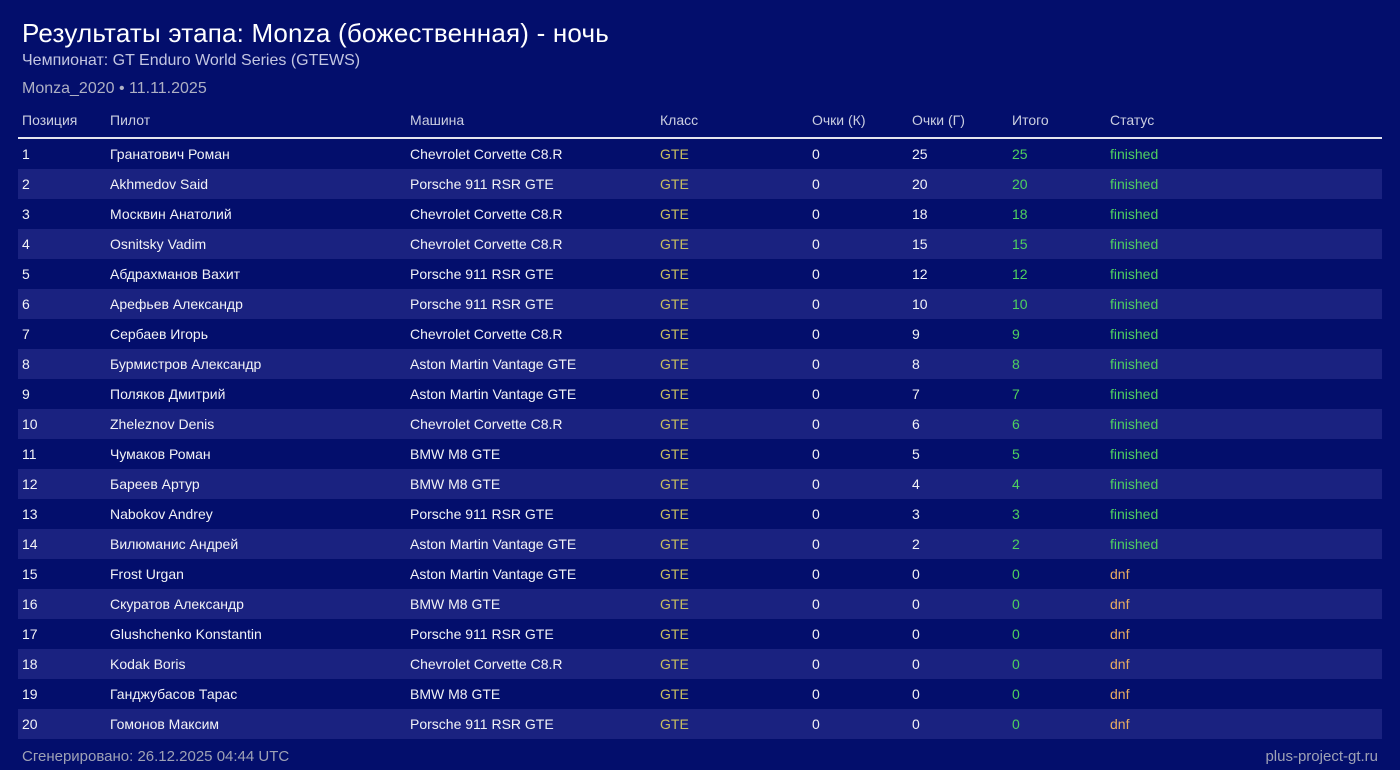 This screenshot has height=770, width=1400. Describe the element at coordinates (920, 214) in the screenshot. I see `points-g-cell: 18` at that location.